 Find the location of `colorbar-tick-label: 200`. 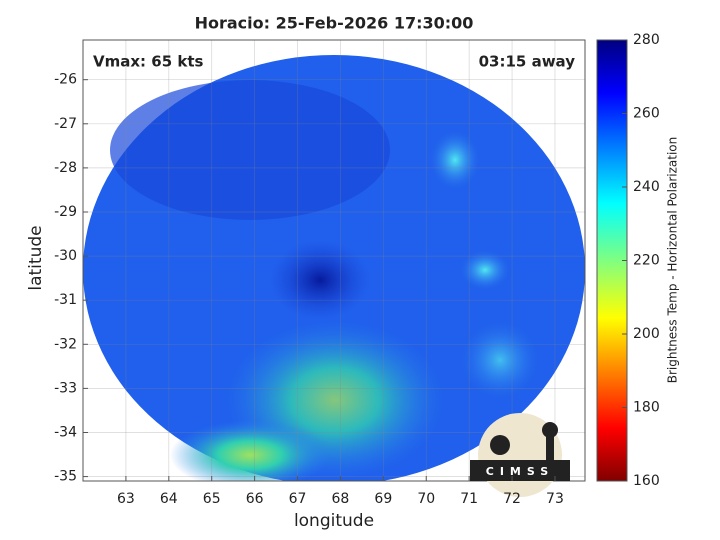

colorbar-tick-label: 200 is located at coordinates (646, 334).